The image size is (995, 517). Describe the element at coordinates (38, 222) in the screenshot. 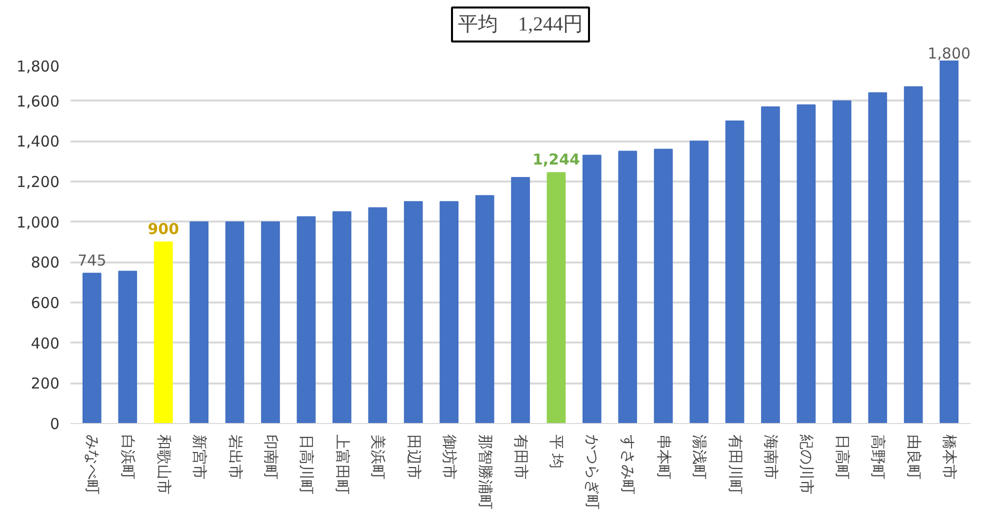

I see `y-tick-label: 1,000` at that location.